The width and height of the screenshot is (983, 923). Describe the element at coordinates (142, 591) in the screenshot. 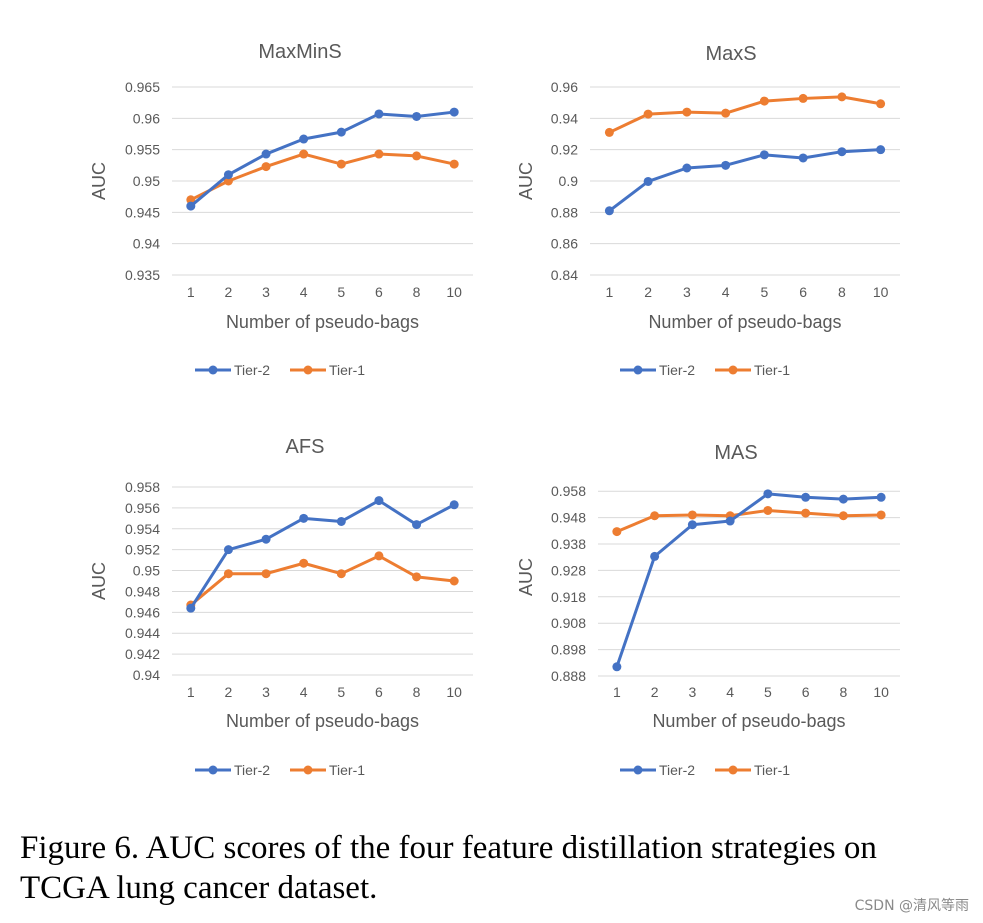

I see `y-tick-label: 0.948` at that location.